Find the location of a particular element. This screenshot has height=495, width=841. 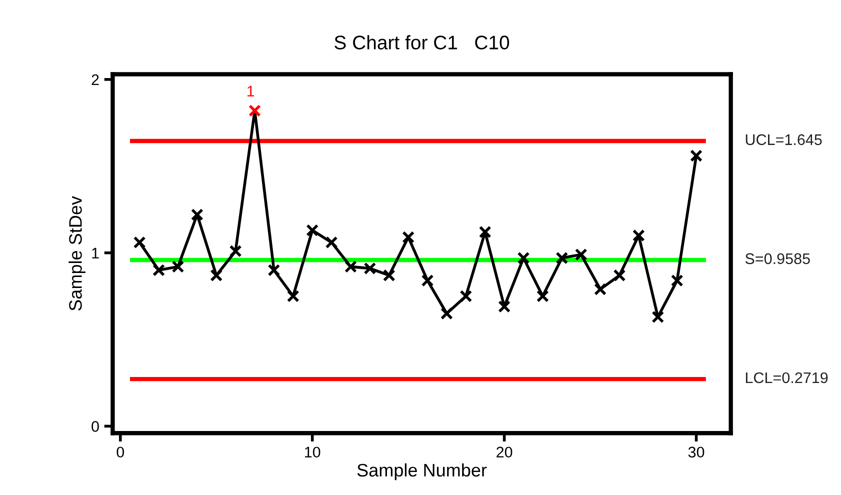

y-axis-title: Sample StDev is located at coordinates (77, 253).